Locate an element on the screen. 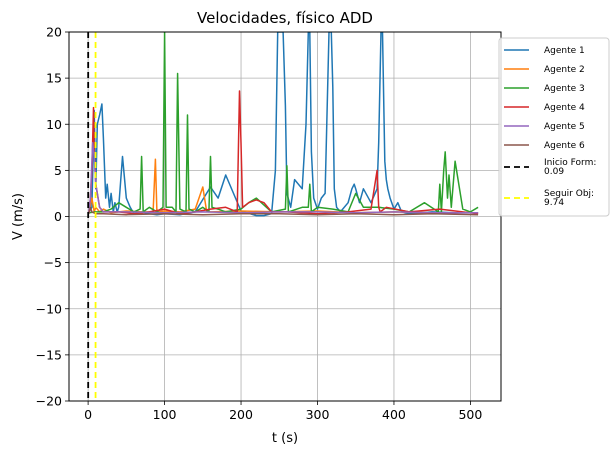 The height and width of the screenshot is (455, 615). legend-label: Agente 3 is located at coordinates (564, 89).